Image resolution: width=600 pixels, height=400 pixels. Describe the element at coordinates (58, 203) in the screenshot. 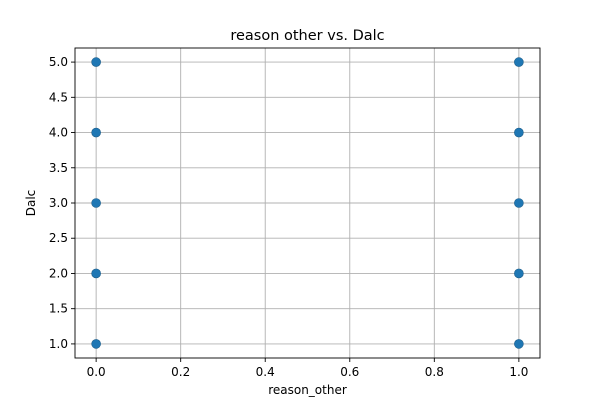

I see `y-tick-label: 3.0` at that location.